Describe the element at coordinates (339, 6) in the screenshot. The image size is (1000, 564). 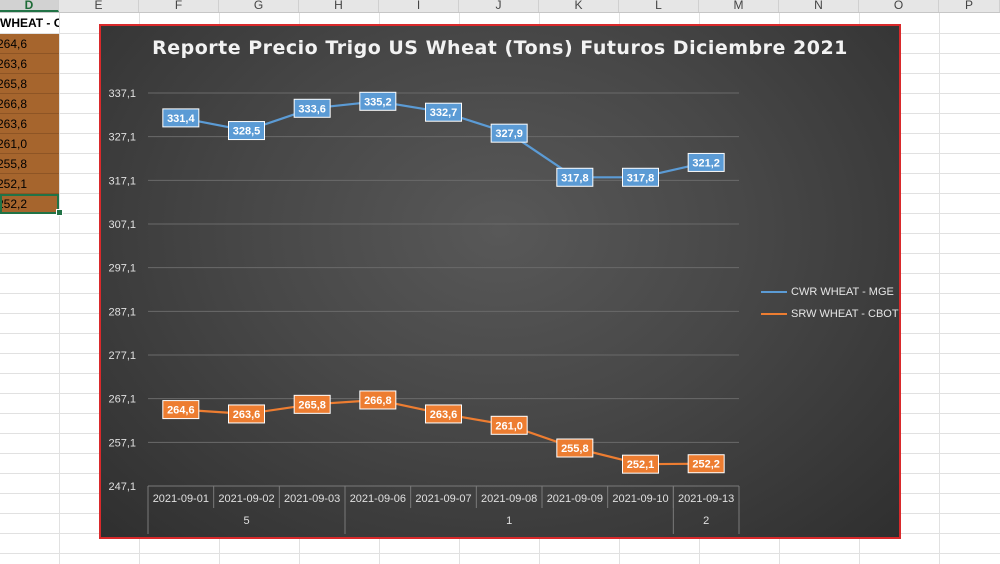
I see `column-header-h: H` at that location.